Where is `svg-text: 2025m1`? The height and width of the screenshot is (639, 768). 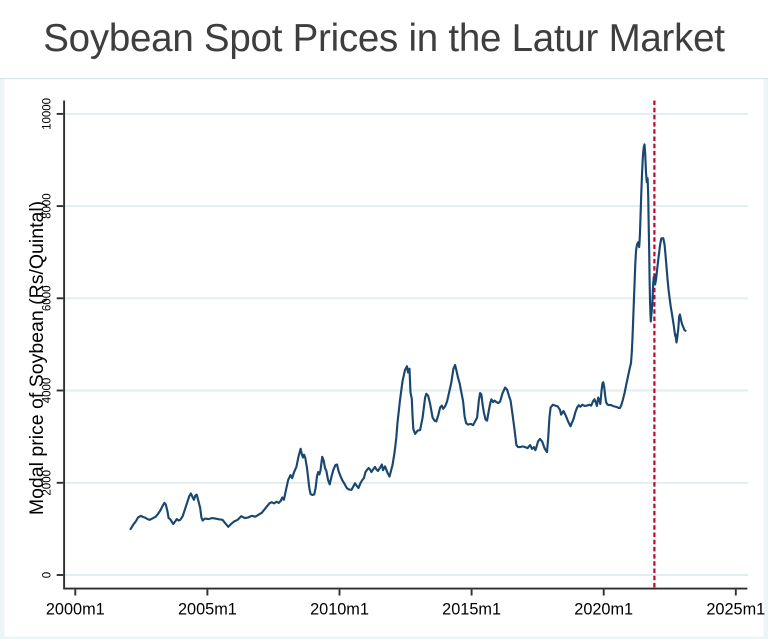
svg-text: 2025m1 is located at coordinates (735, 610).